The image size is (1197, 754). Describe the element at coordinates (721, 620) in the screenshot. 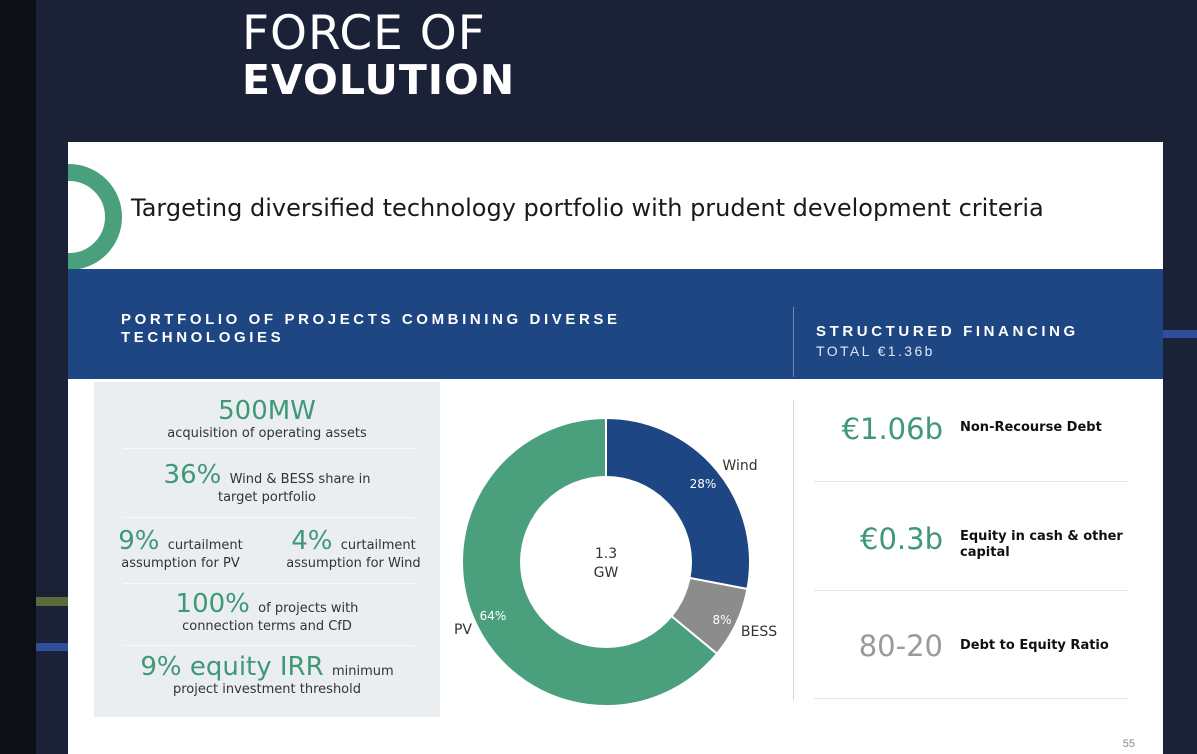

I see `slice-value-bess: 8%` at that location.